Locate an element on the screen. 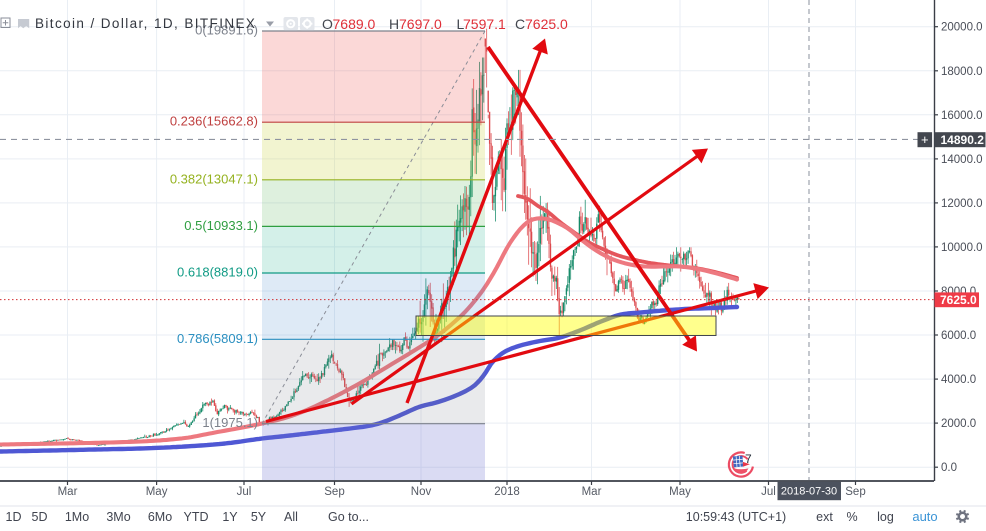 The height and width of the screenshot is (531, 986). svg-text: 7689.0 is located at coordinates (354, 24).